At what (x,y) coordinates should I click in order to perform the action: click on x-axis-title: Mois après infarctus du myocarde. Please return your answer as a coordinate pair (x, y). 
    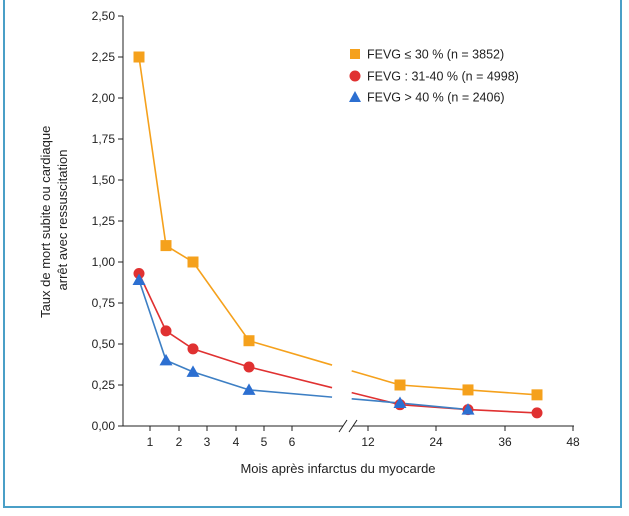
    Looking at the image, I should click on (337, 468).